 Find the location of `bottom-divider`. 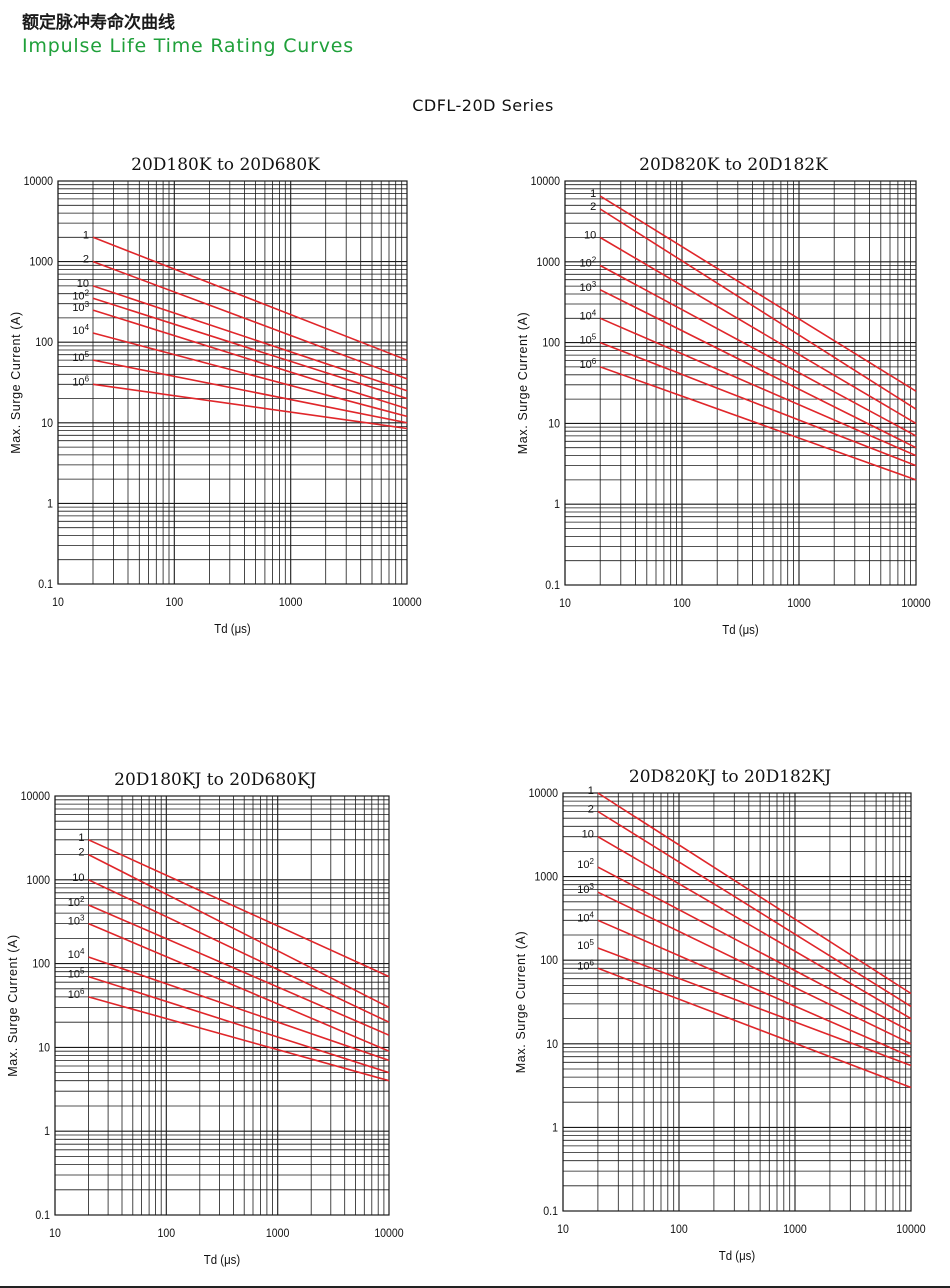

bottom-divider is located at coordinates (475, 1287).